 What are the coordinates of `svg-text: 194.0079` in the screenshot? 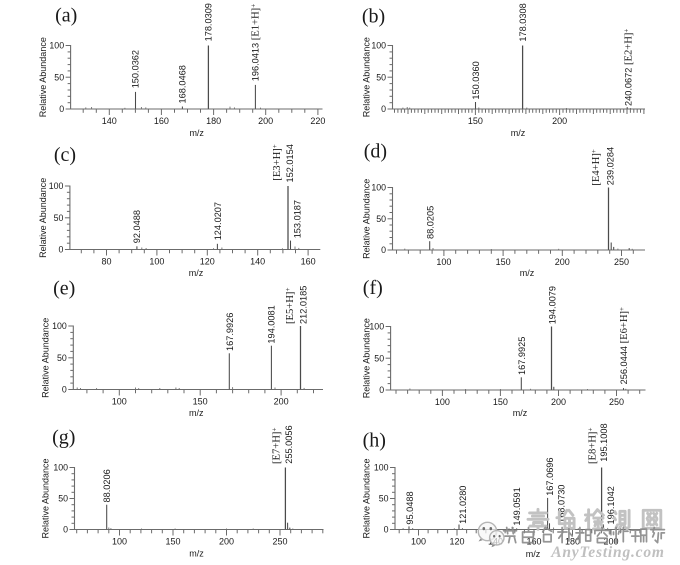 It's located at (552, 305).